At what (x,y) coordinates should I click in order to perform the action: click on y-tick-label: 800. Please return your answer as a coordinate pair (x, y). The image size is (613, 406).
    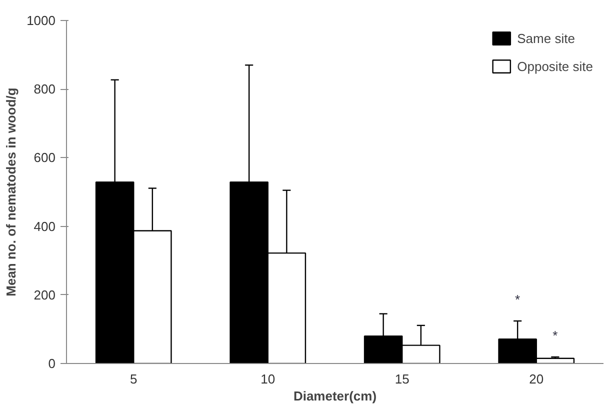
    Looking at the image, I should click on (45, 89).